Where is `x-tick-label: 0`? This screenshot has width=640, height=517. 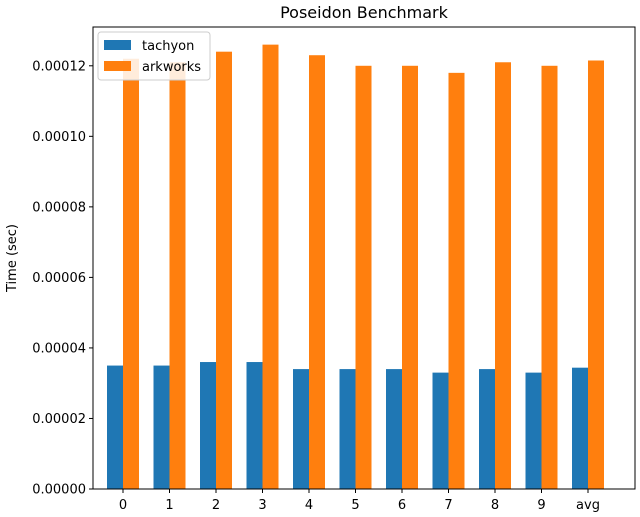 x-tick-label: 0 is located at coordinates (123, 505).